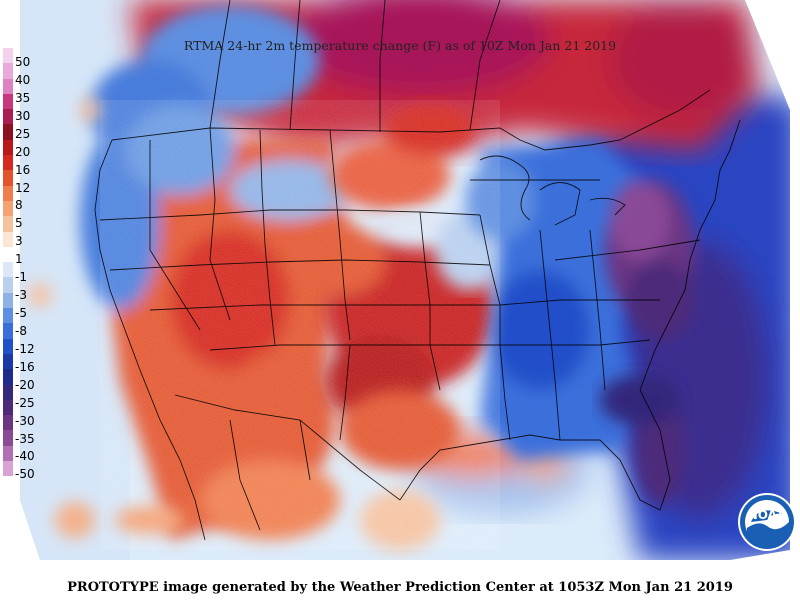 This screenshot has height=600, width=800. I want to click on legend-label: -16, so click(25, 366).